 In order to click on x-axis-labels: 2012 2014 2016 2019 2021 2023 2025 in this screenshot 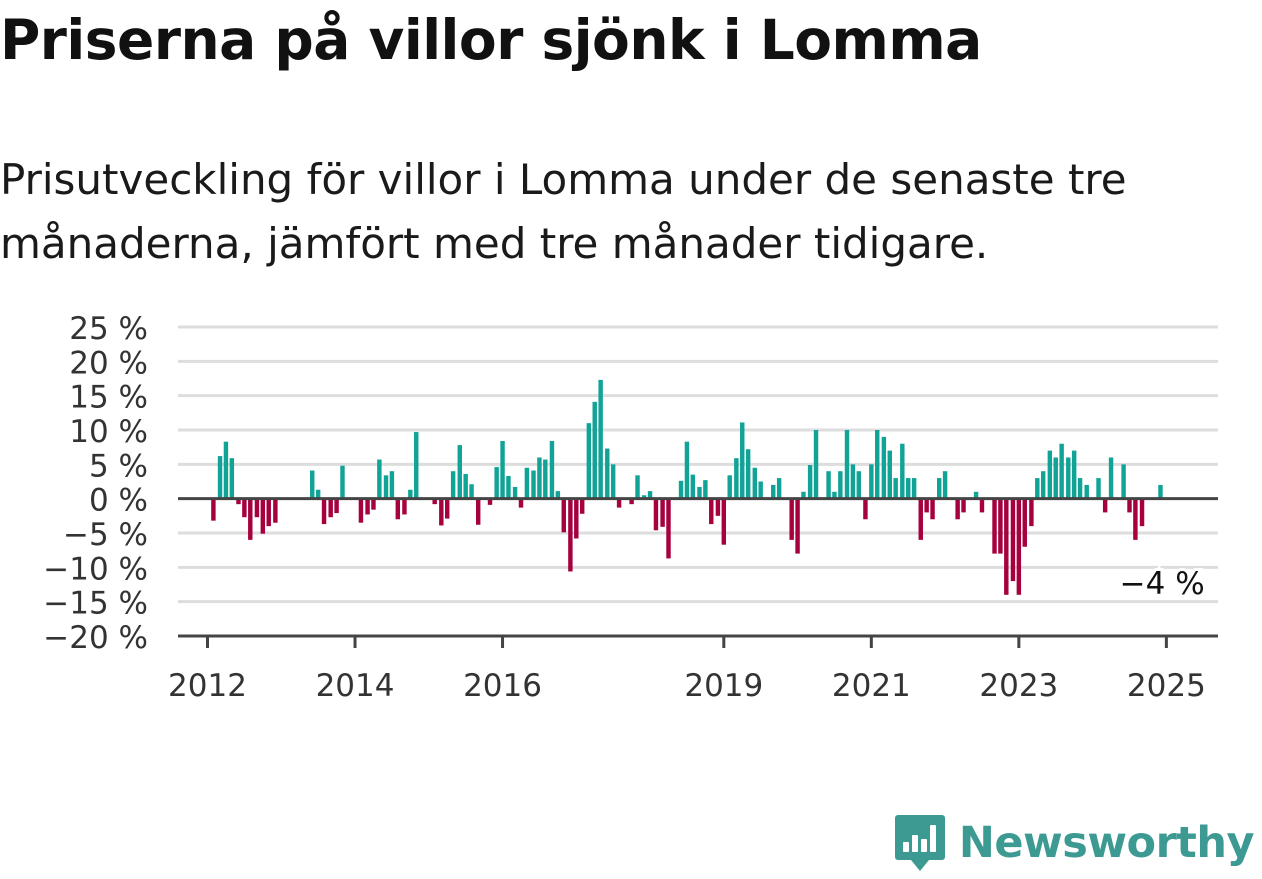, I will do `click(687, 686)`.